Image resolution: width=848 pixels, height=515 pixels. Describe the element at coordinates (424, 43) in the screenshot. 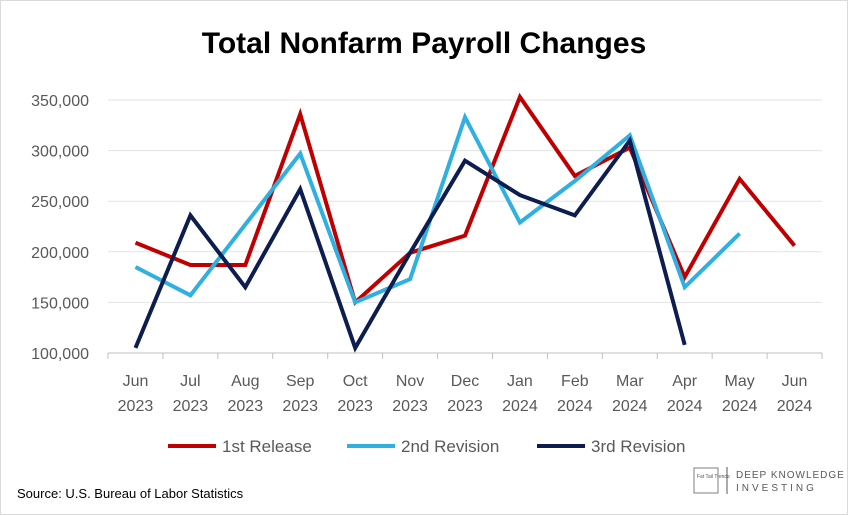

I see `chart-title: Total Nonfarm Payroll Changes` at that location.